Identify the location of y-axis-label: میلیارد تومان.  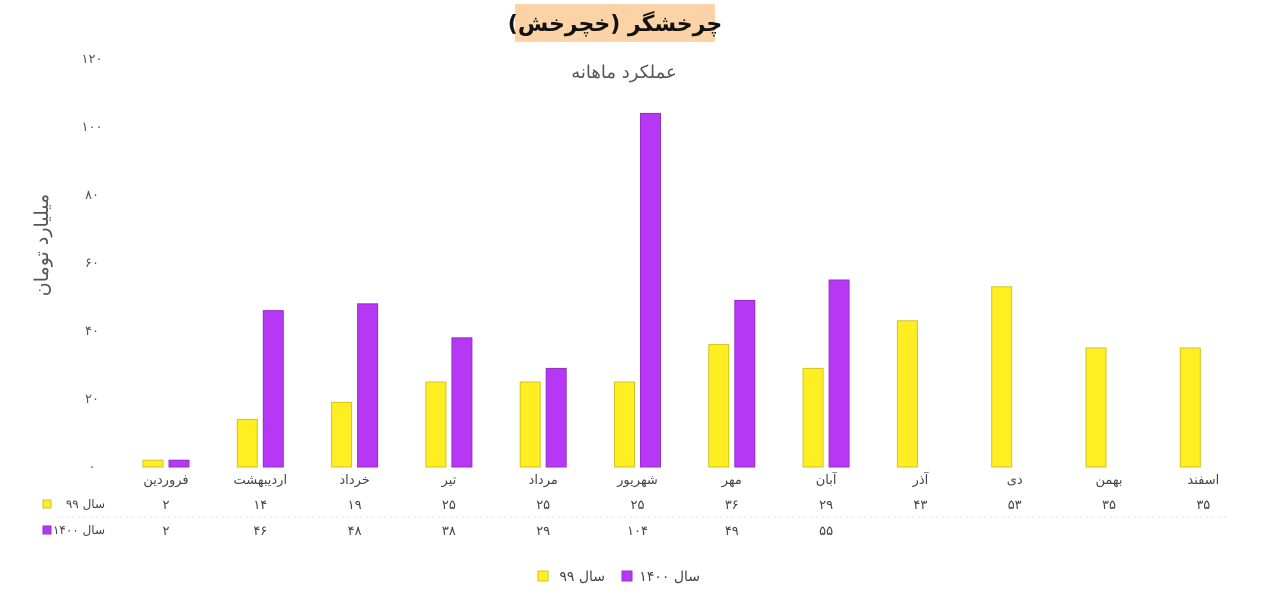
(42, 245).